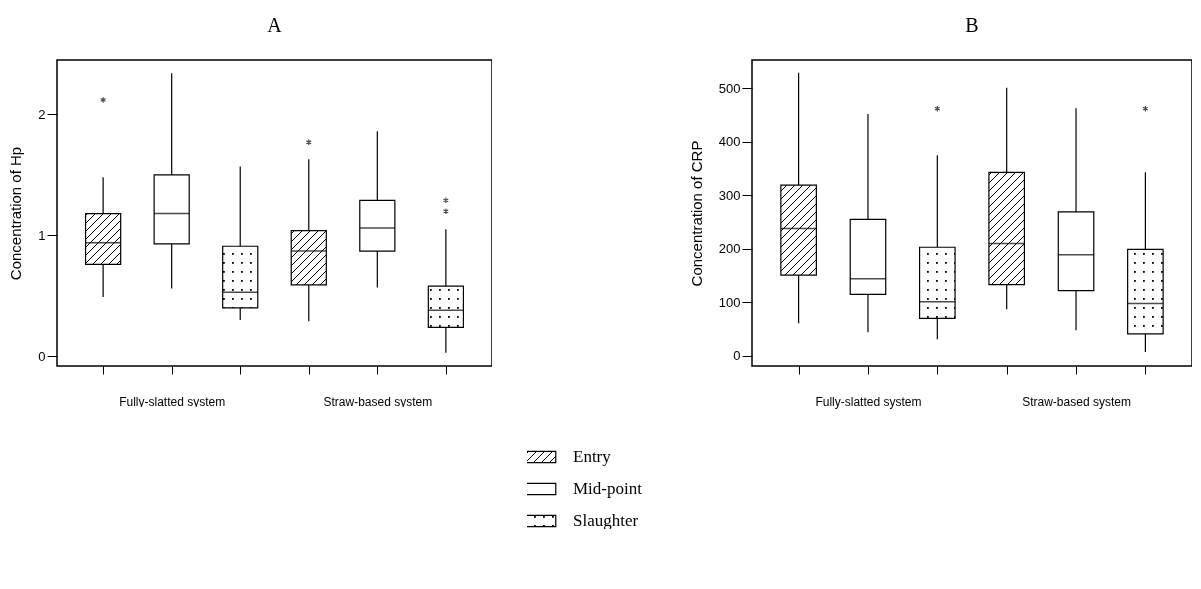 This screenshot has height=589, width=1201. Describe the element at coordinates (729, 88) in the screenshot. I see `y-tick-label: 500` at that location.